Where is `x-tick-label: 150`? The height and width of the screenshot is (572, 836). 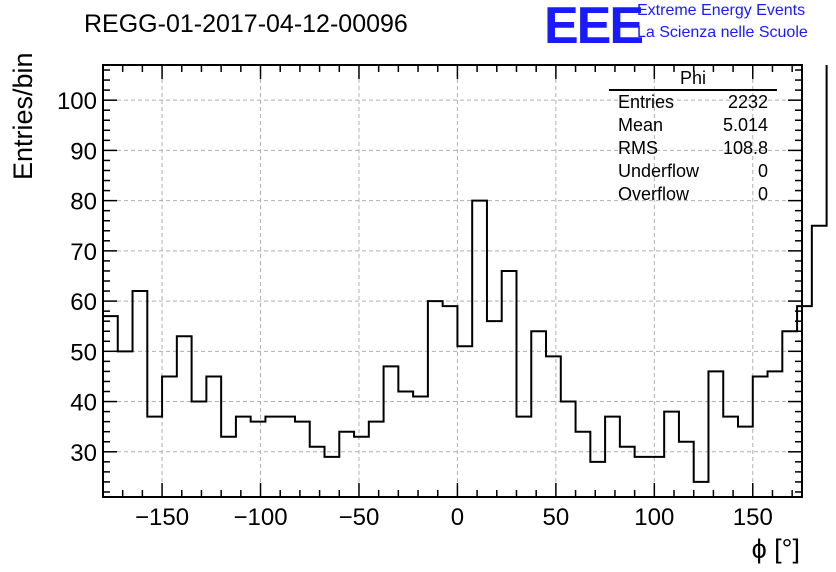 x-tick-label: 150 is located at coordinates (753, 517).